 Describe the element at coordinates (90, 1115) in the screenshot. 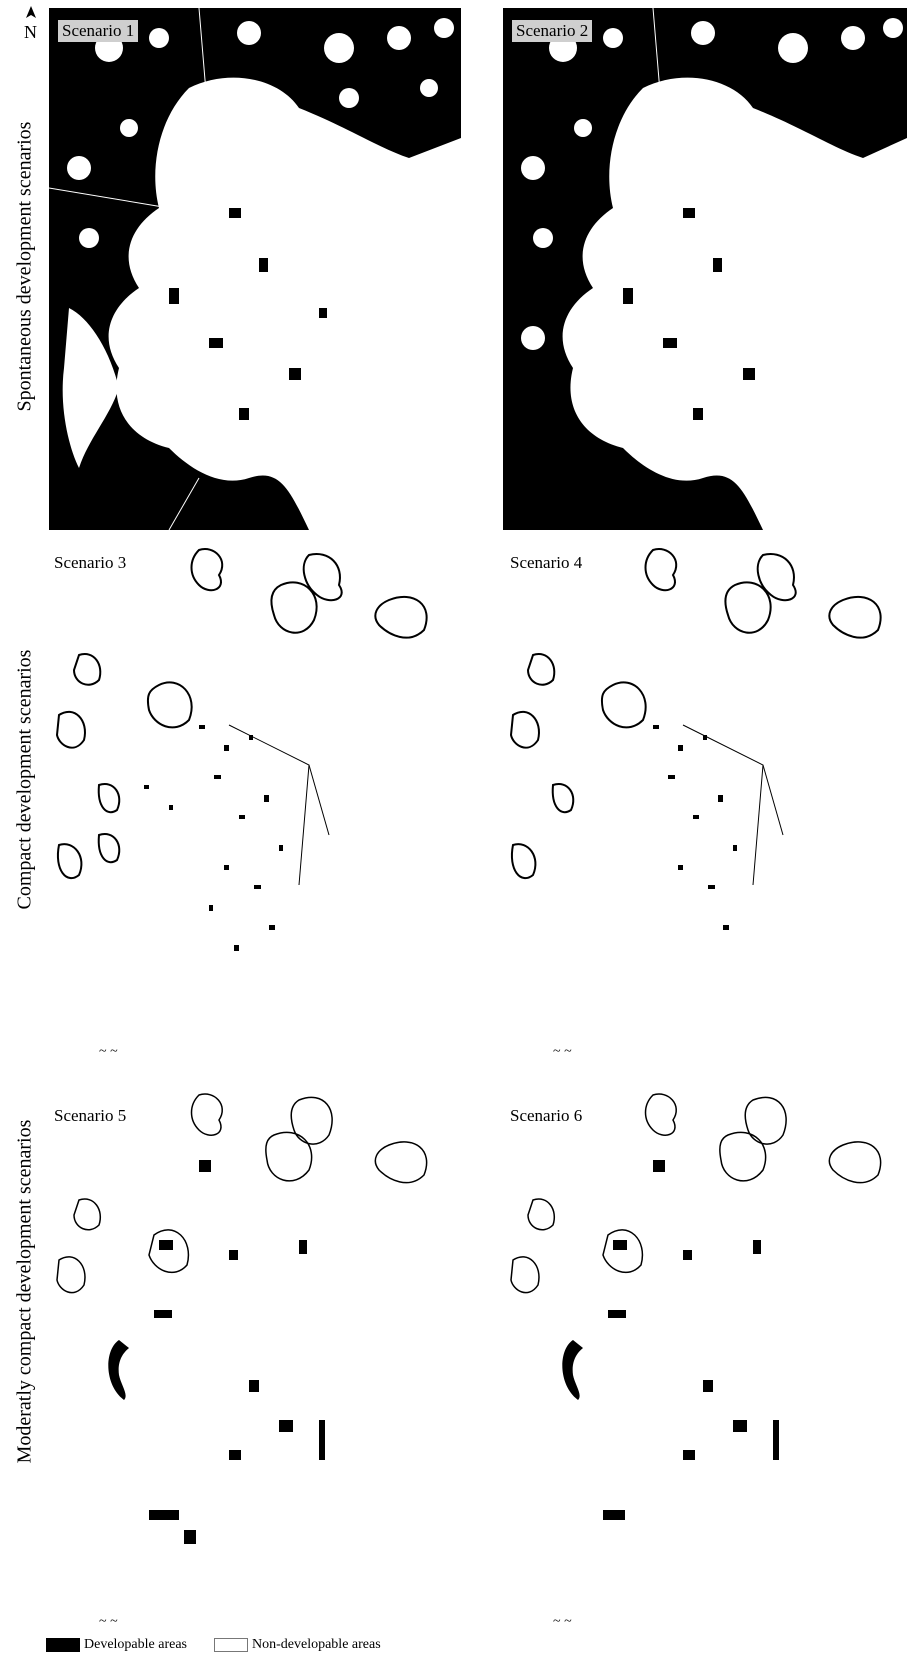

I see `panel-label-scenario-5: Scenario 5` at that location.